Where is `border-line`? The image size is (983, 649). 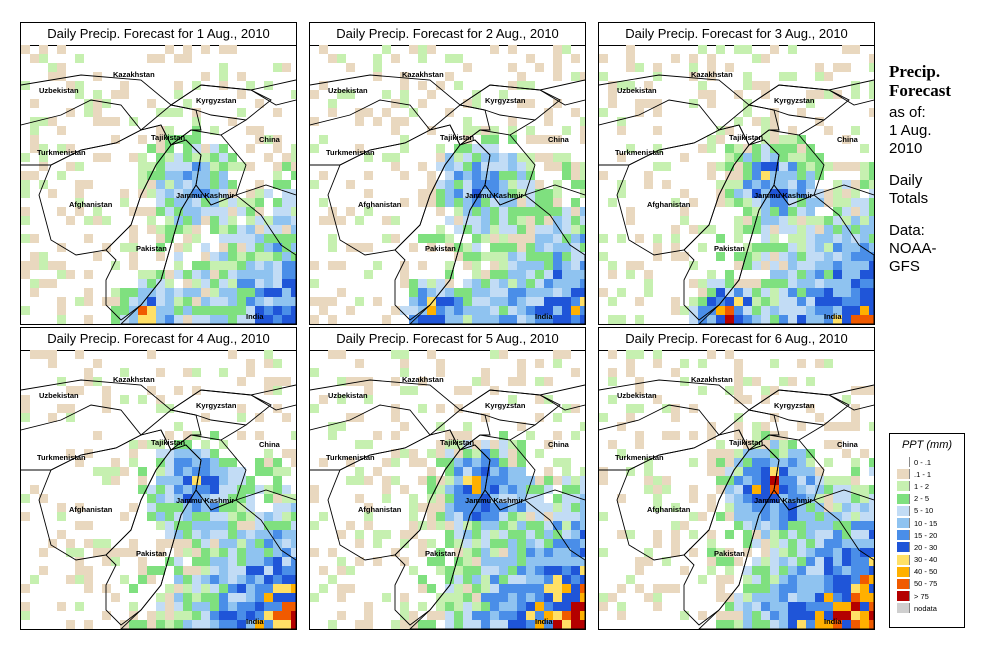
border-line is located at coordinates (659, 132).